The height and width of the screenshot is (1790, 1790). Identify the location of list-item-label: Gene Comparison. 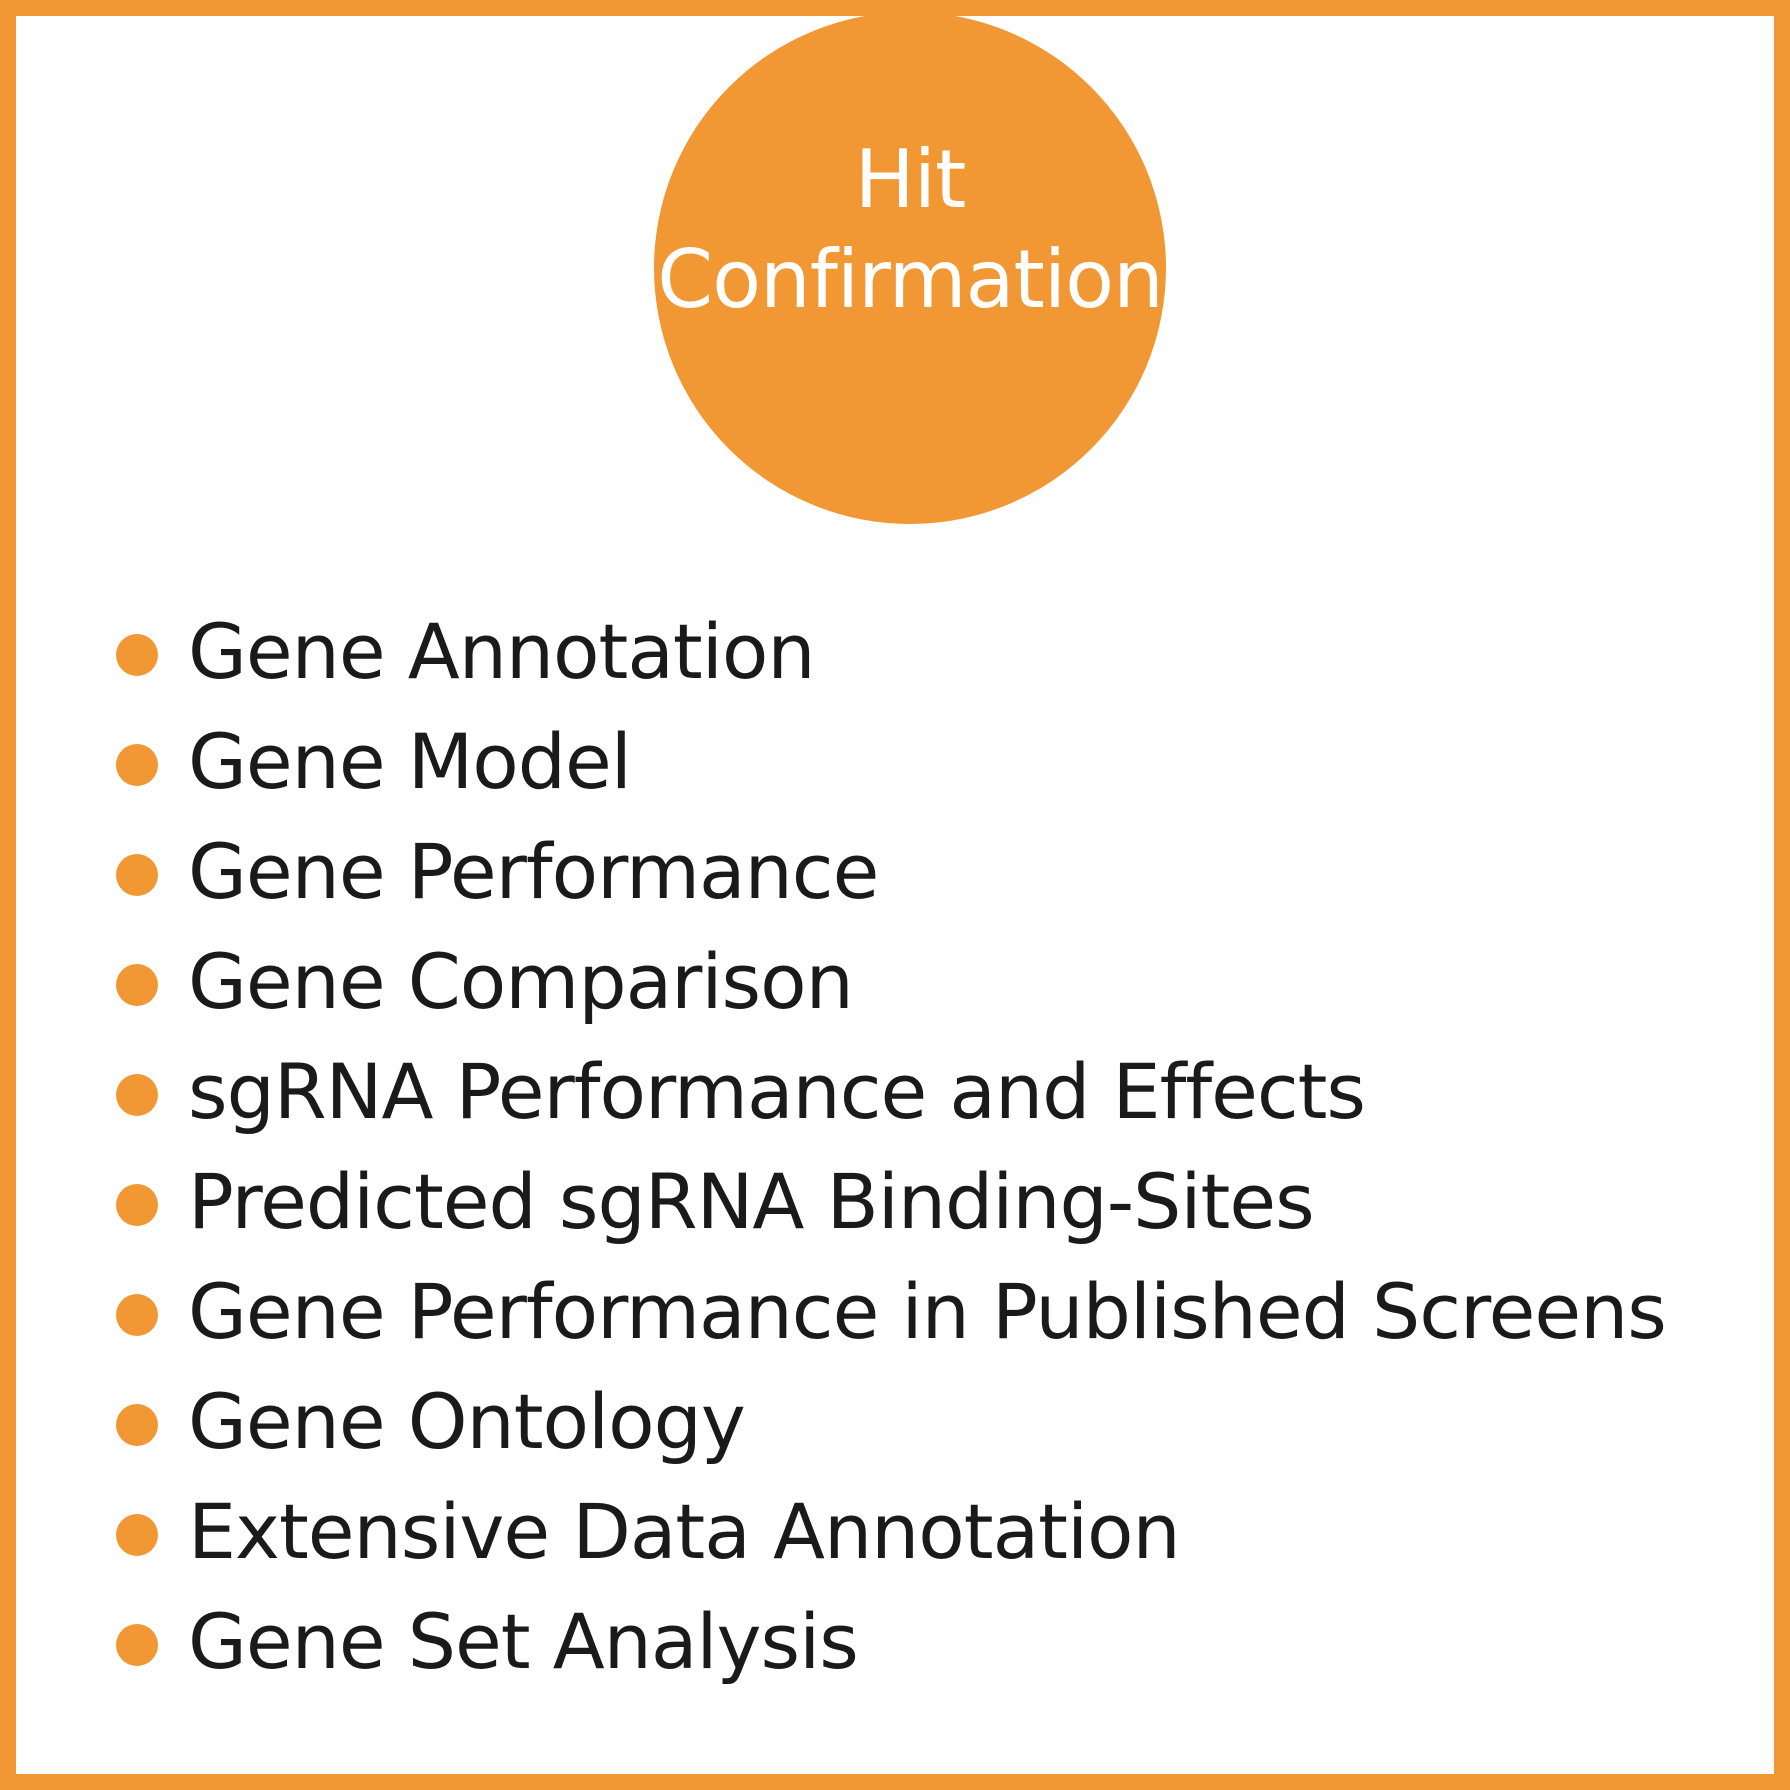
(521, 981).